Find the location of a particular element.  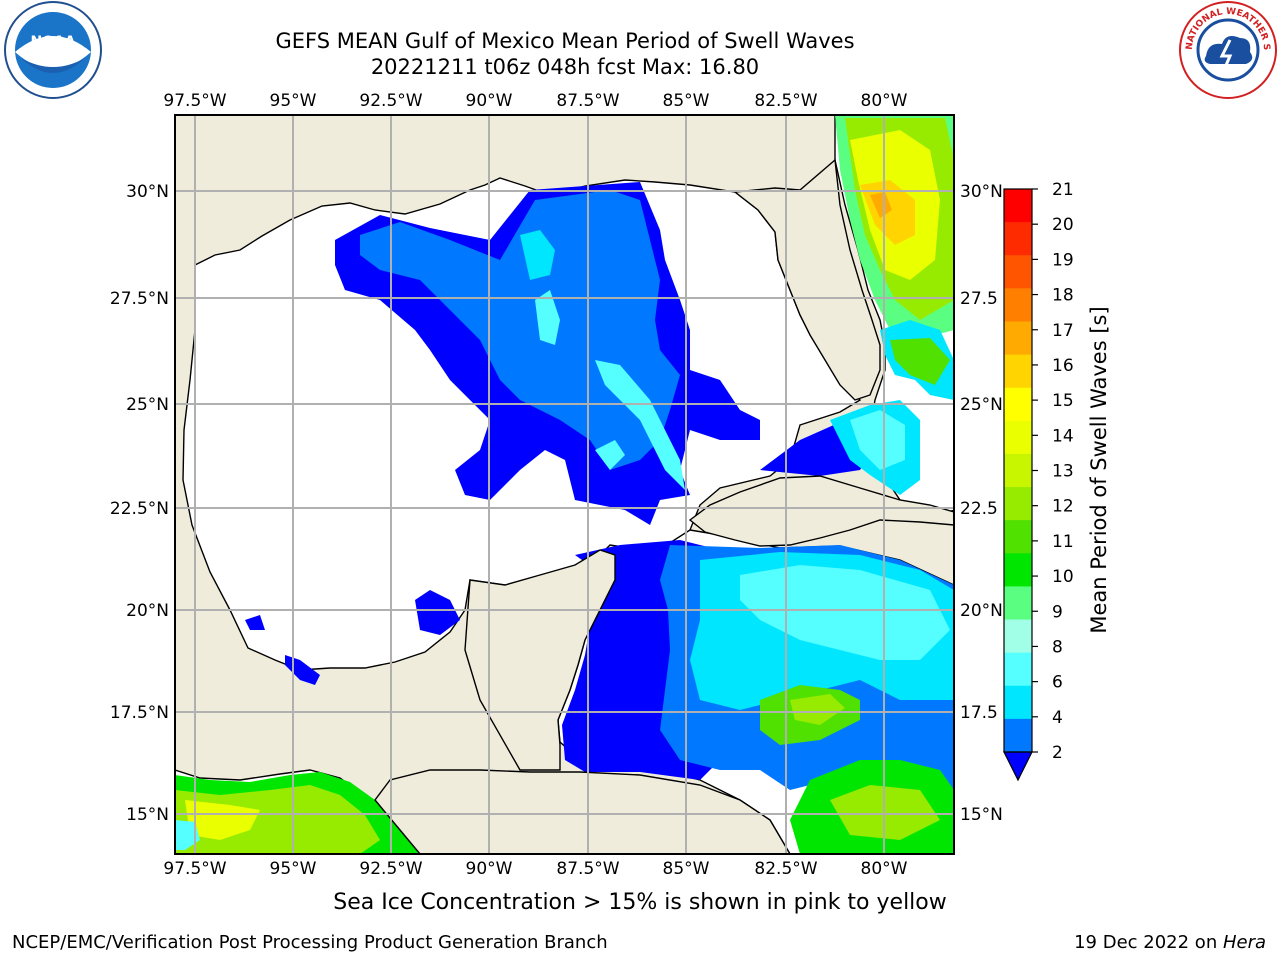

colorbar-tick-label: 19 is located at coordinates (1063, 260).